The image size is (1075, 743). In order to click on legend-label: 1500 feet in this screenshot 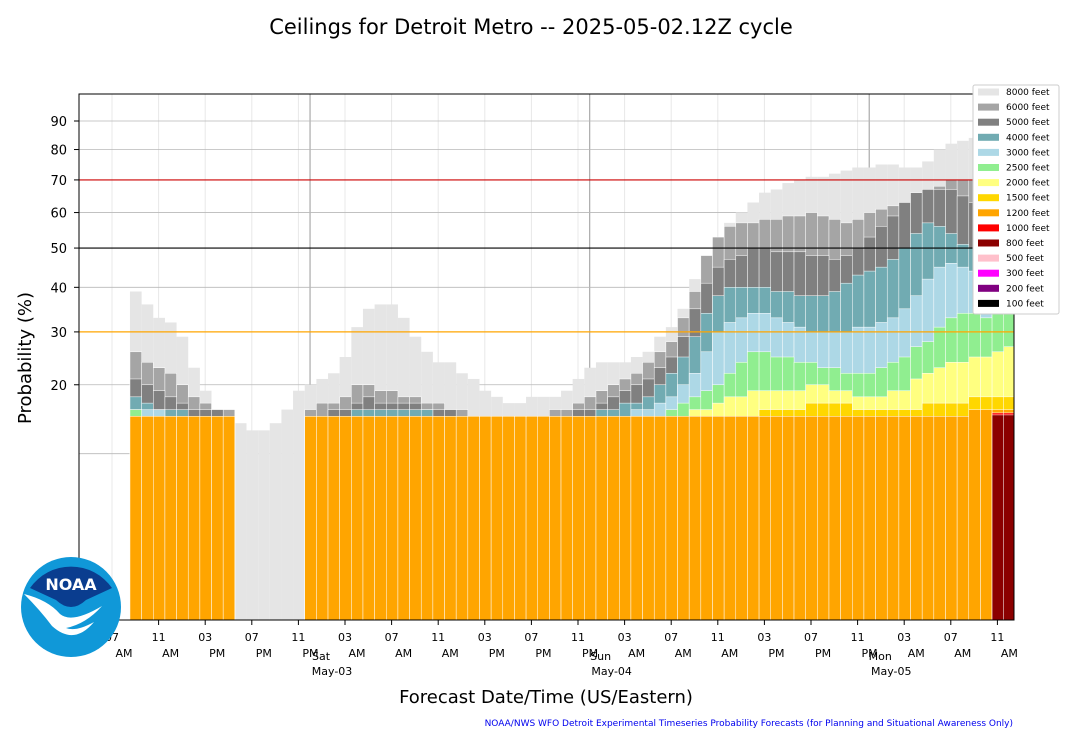, I will do `click(1028, 199)`.